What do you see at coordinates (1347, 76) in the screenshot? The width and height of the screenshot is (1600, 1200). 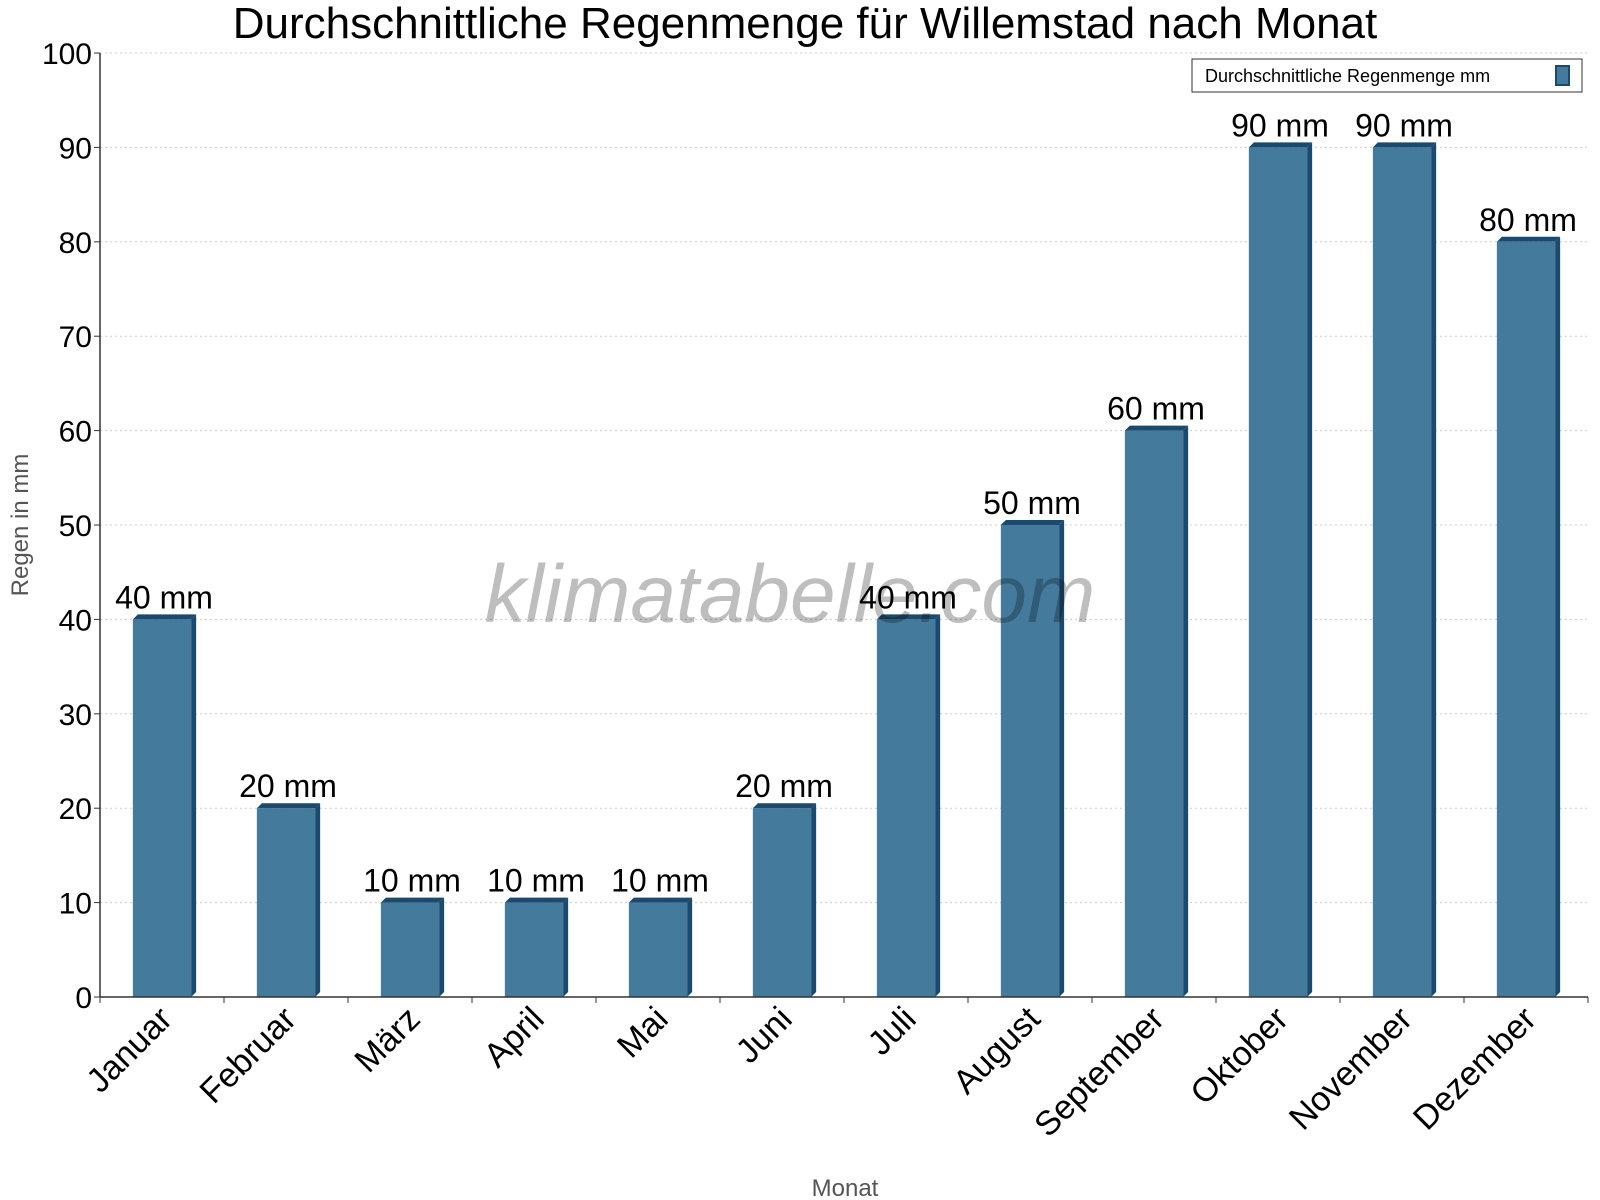 I see `legend-label: Durchschnittliche Regenmenge mm` at bounding box center [1347, 76].